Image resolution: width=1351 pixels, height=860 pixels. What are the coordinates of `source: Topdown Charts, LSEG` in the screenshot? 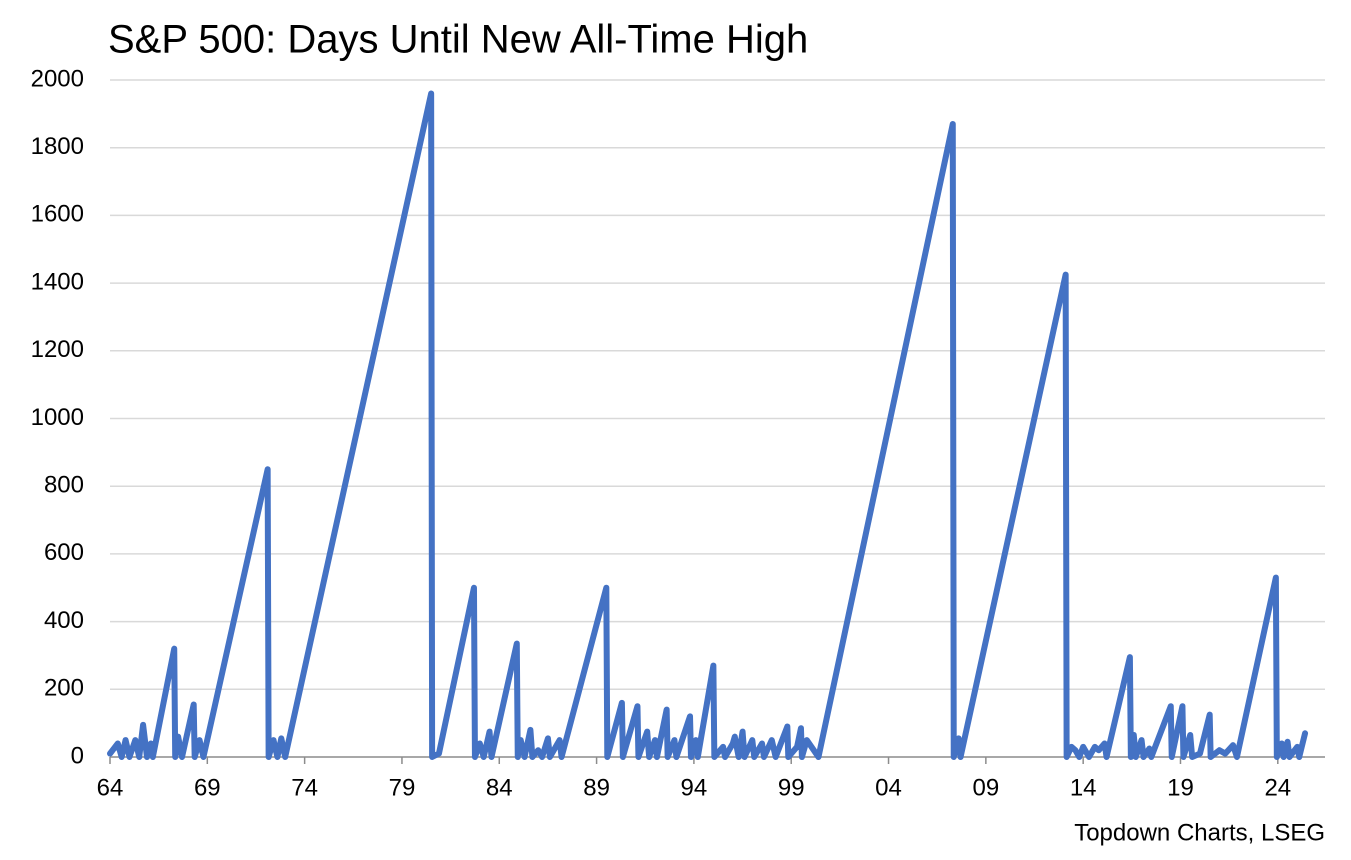 It's located at (1199, 832).